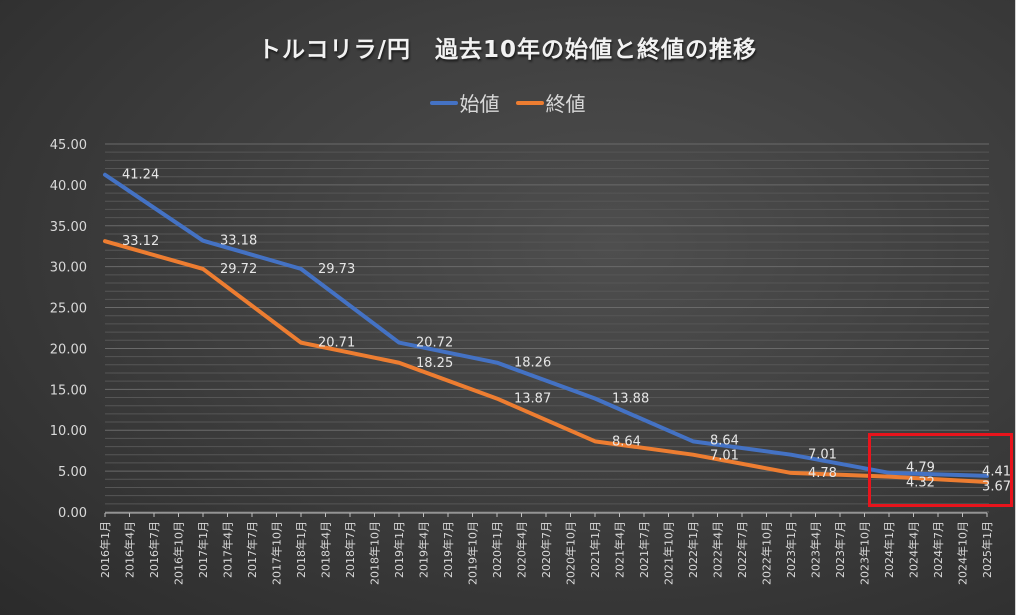  Describe the element at coordinates (105, 549) in the screenshot. I see `x-tick-label: 2016年1月` at that location.